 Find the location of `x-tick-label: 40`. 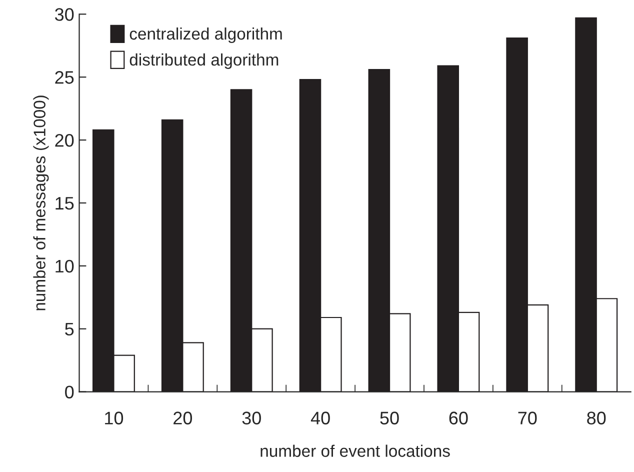

x-tick-label: 40 is located at coordinates (320, 418).